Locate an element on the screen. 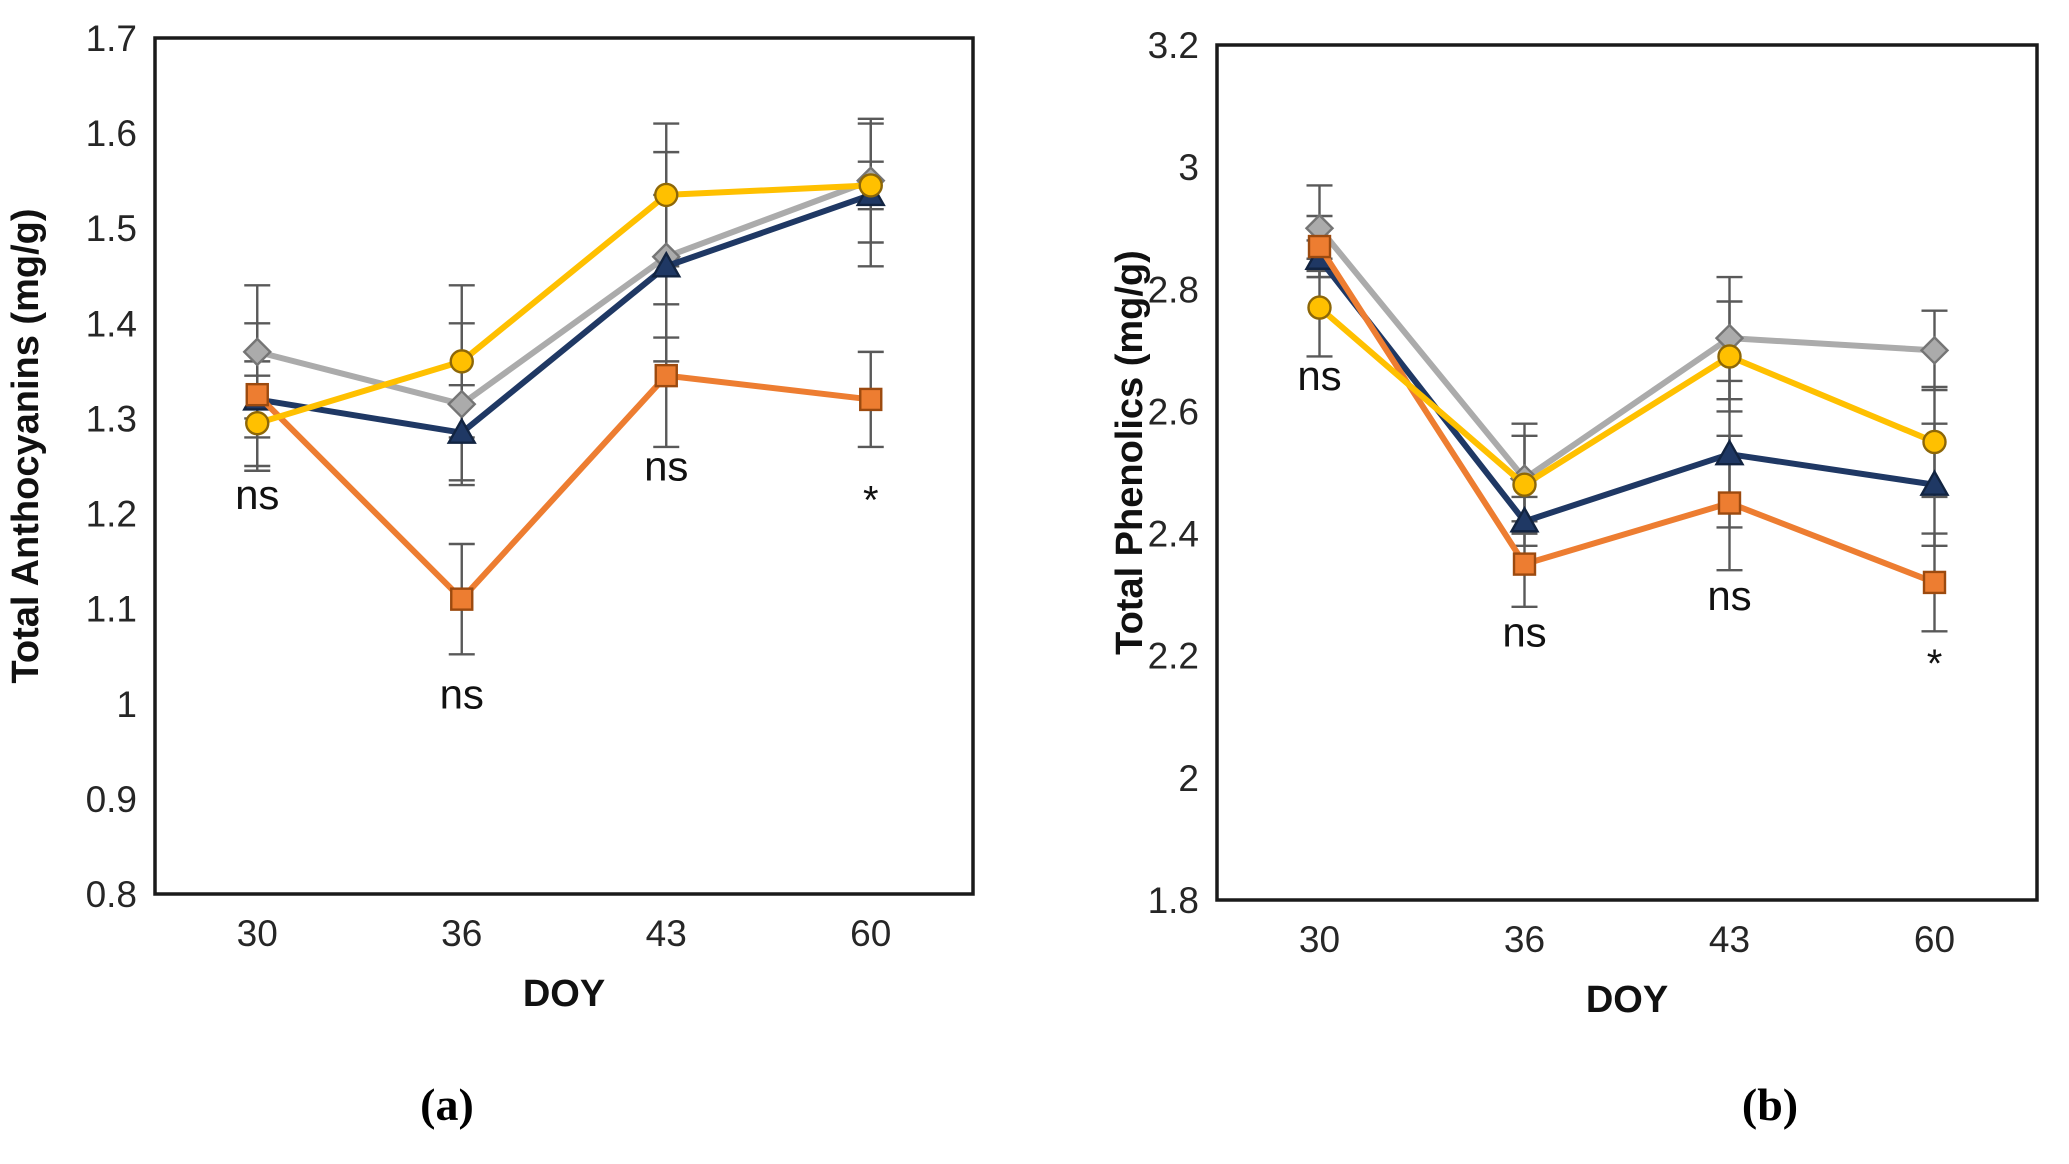 This screenshot has width=2069, height=1164. y-tick-label: 1.8 is located at coordinates (1173, 900).